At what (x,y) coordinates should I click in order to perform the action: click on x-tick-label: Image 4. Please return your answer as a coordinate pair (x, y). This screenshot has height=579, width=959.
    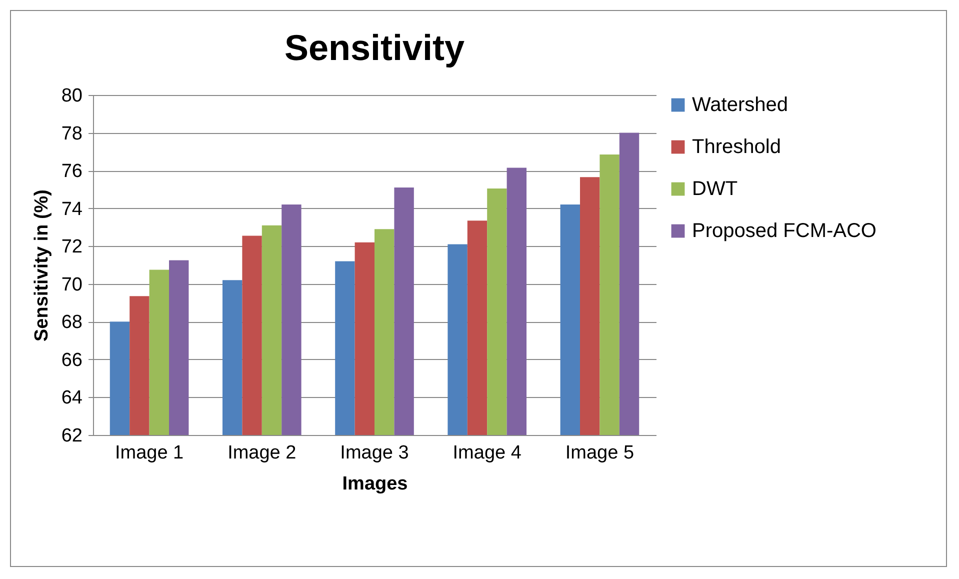
    Looking at the image, I should click on (487, 453).